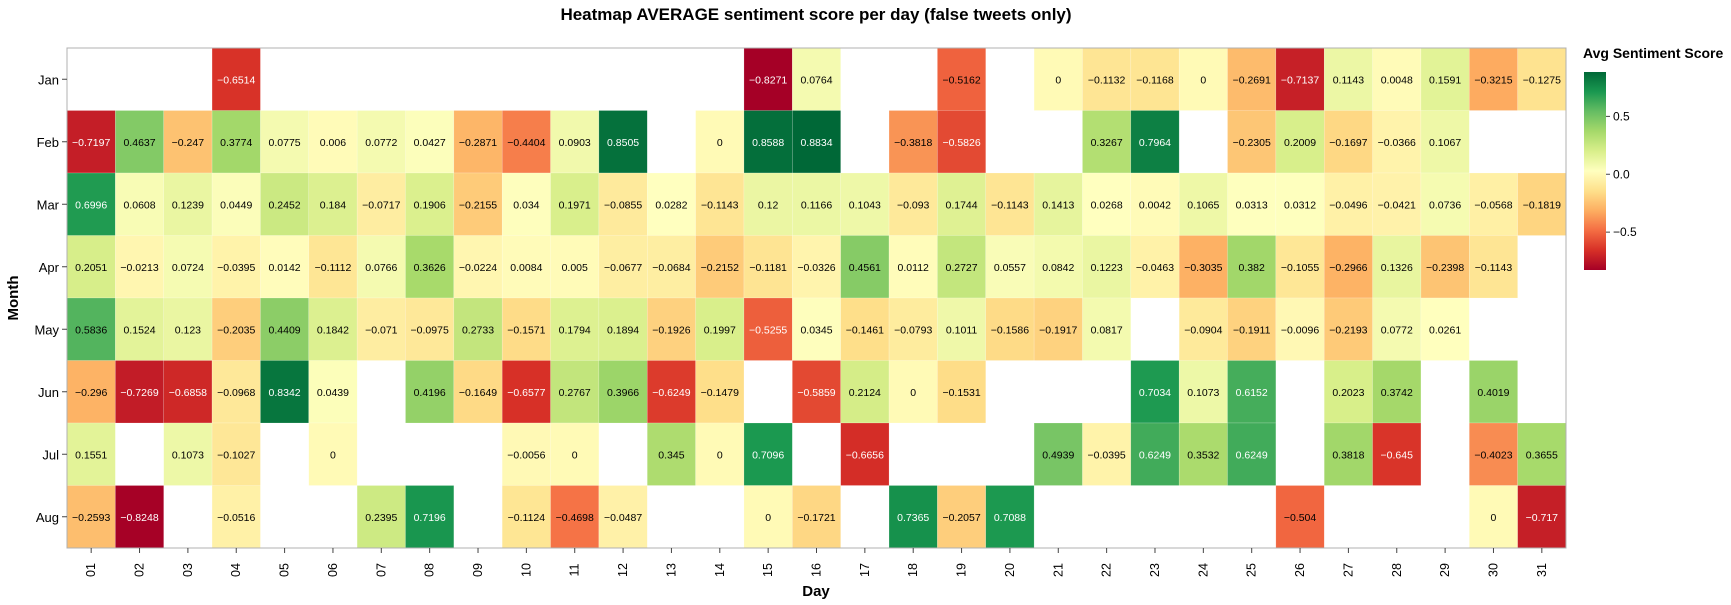 The image size is (1731, 605). I want to click on cell-value-label: 0.1043, so click(865, 205).